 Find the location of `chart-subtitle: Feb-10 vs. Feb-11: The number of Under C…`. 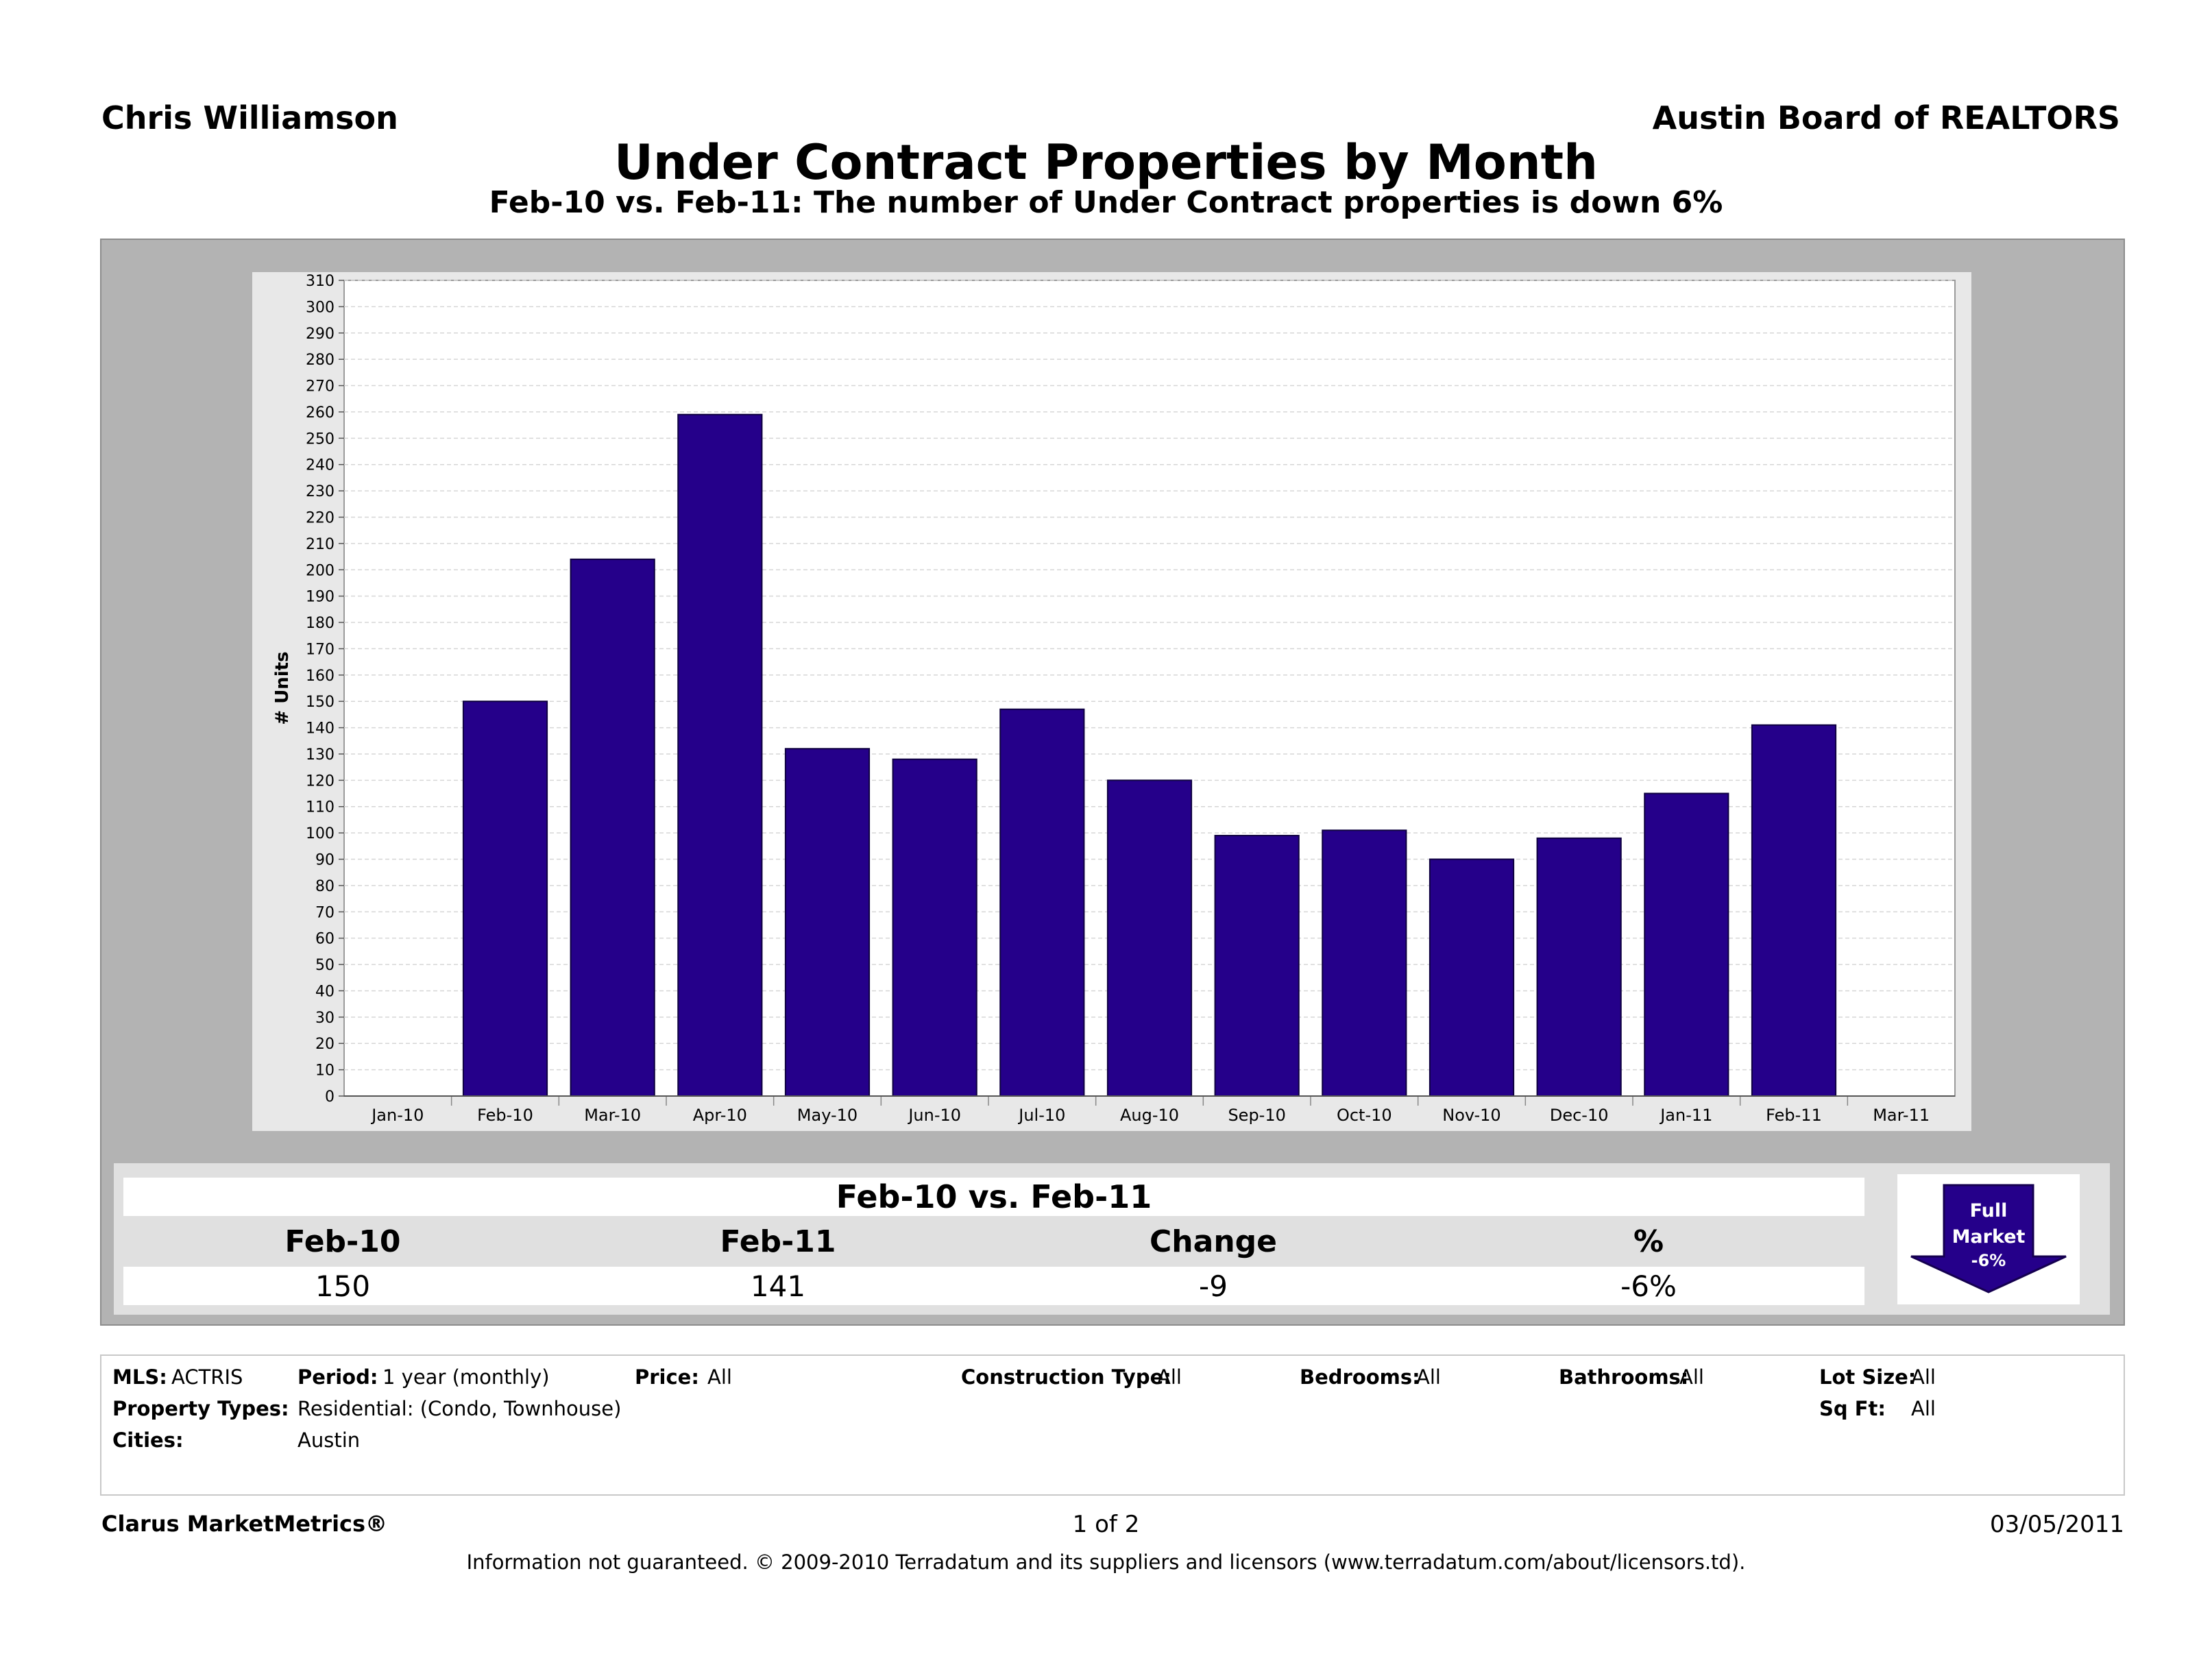

chart-subtitle: Feb-10 vs. Feb-11: The number of Under C… is located at coordinates (1106, 202).